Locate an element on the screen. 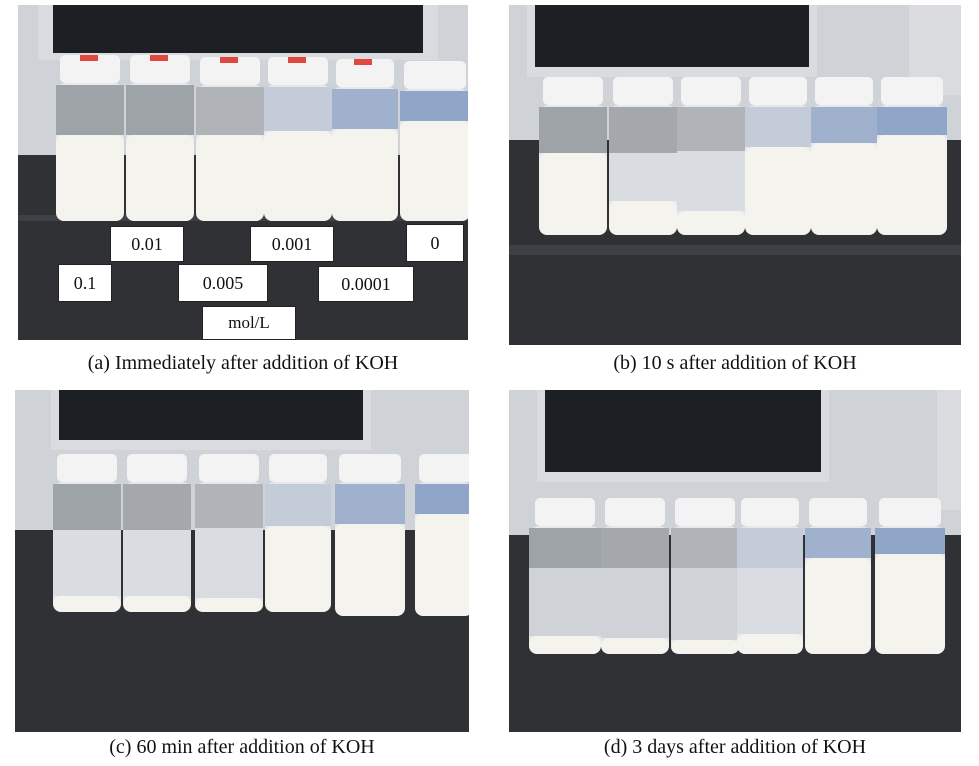  vials-b is located at coordinates (743, 156).